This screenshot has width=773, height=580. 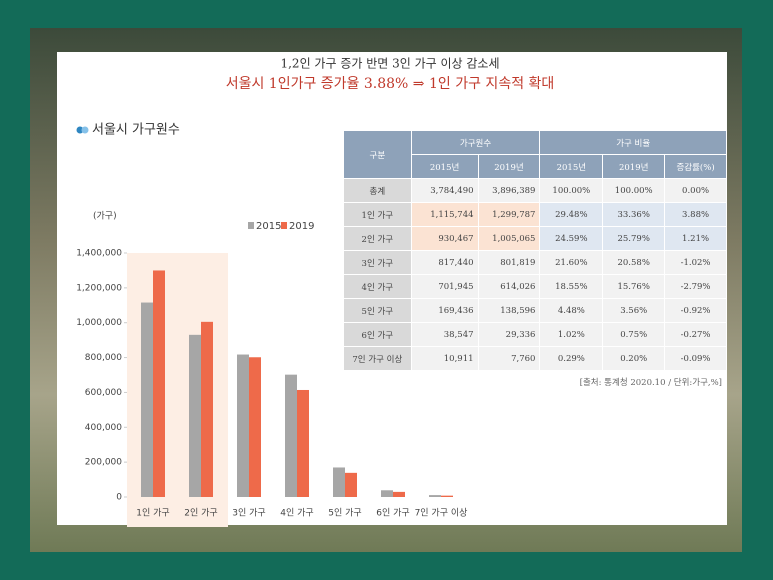 I want to click on x-tick-label: 5인 가구, so click(x=344, y=513).